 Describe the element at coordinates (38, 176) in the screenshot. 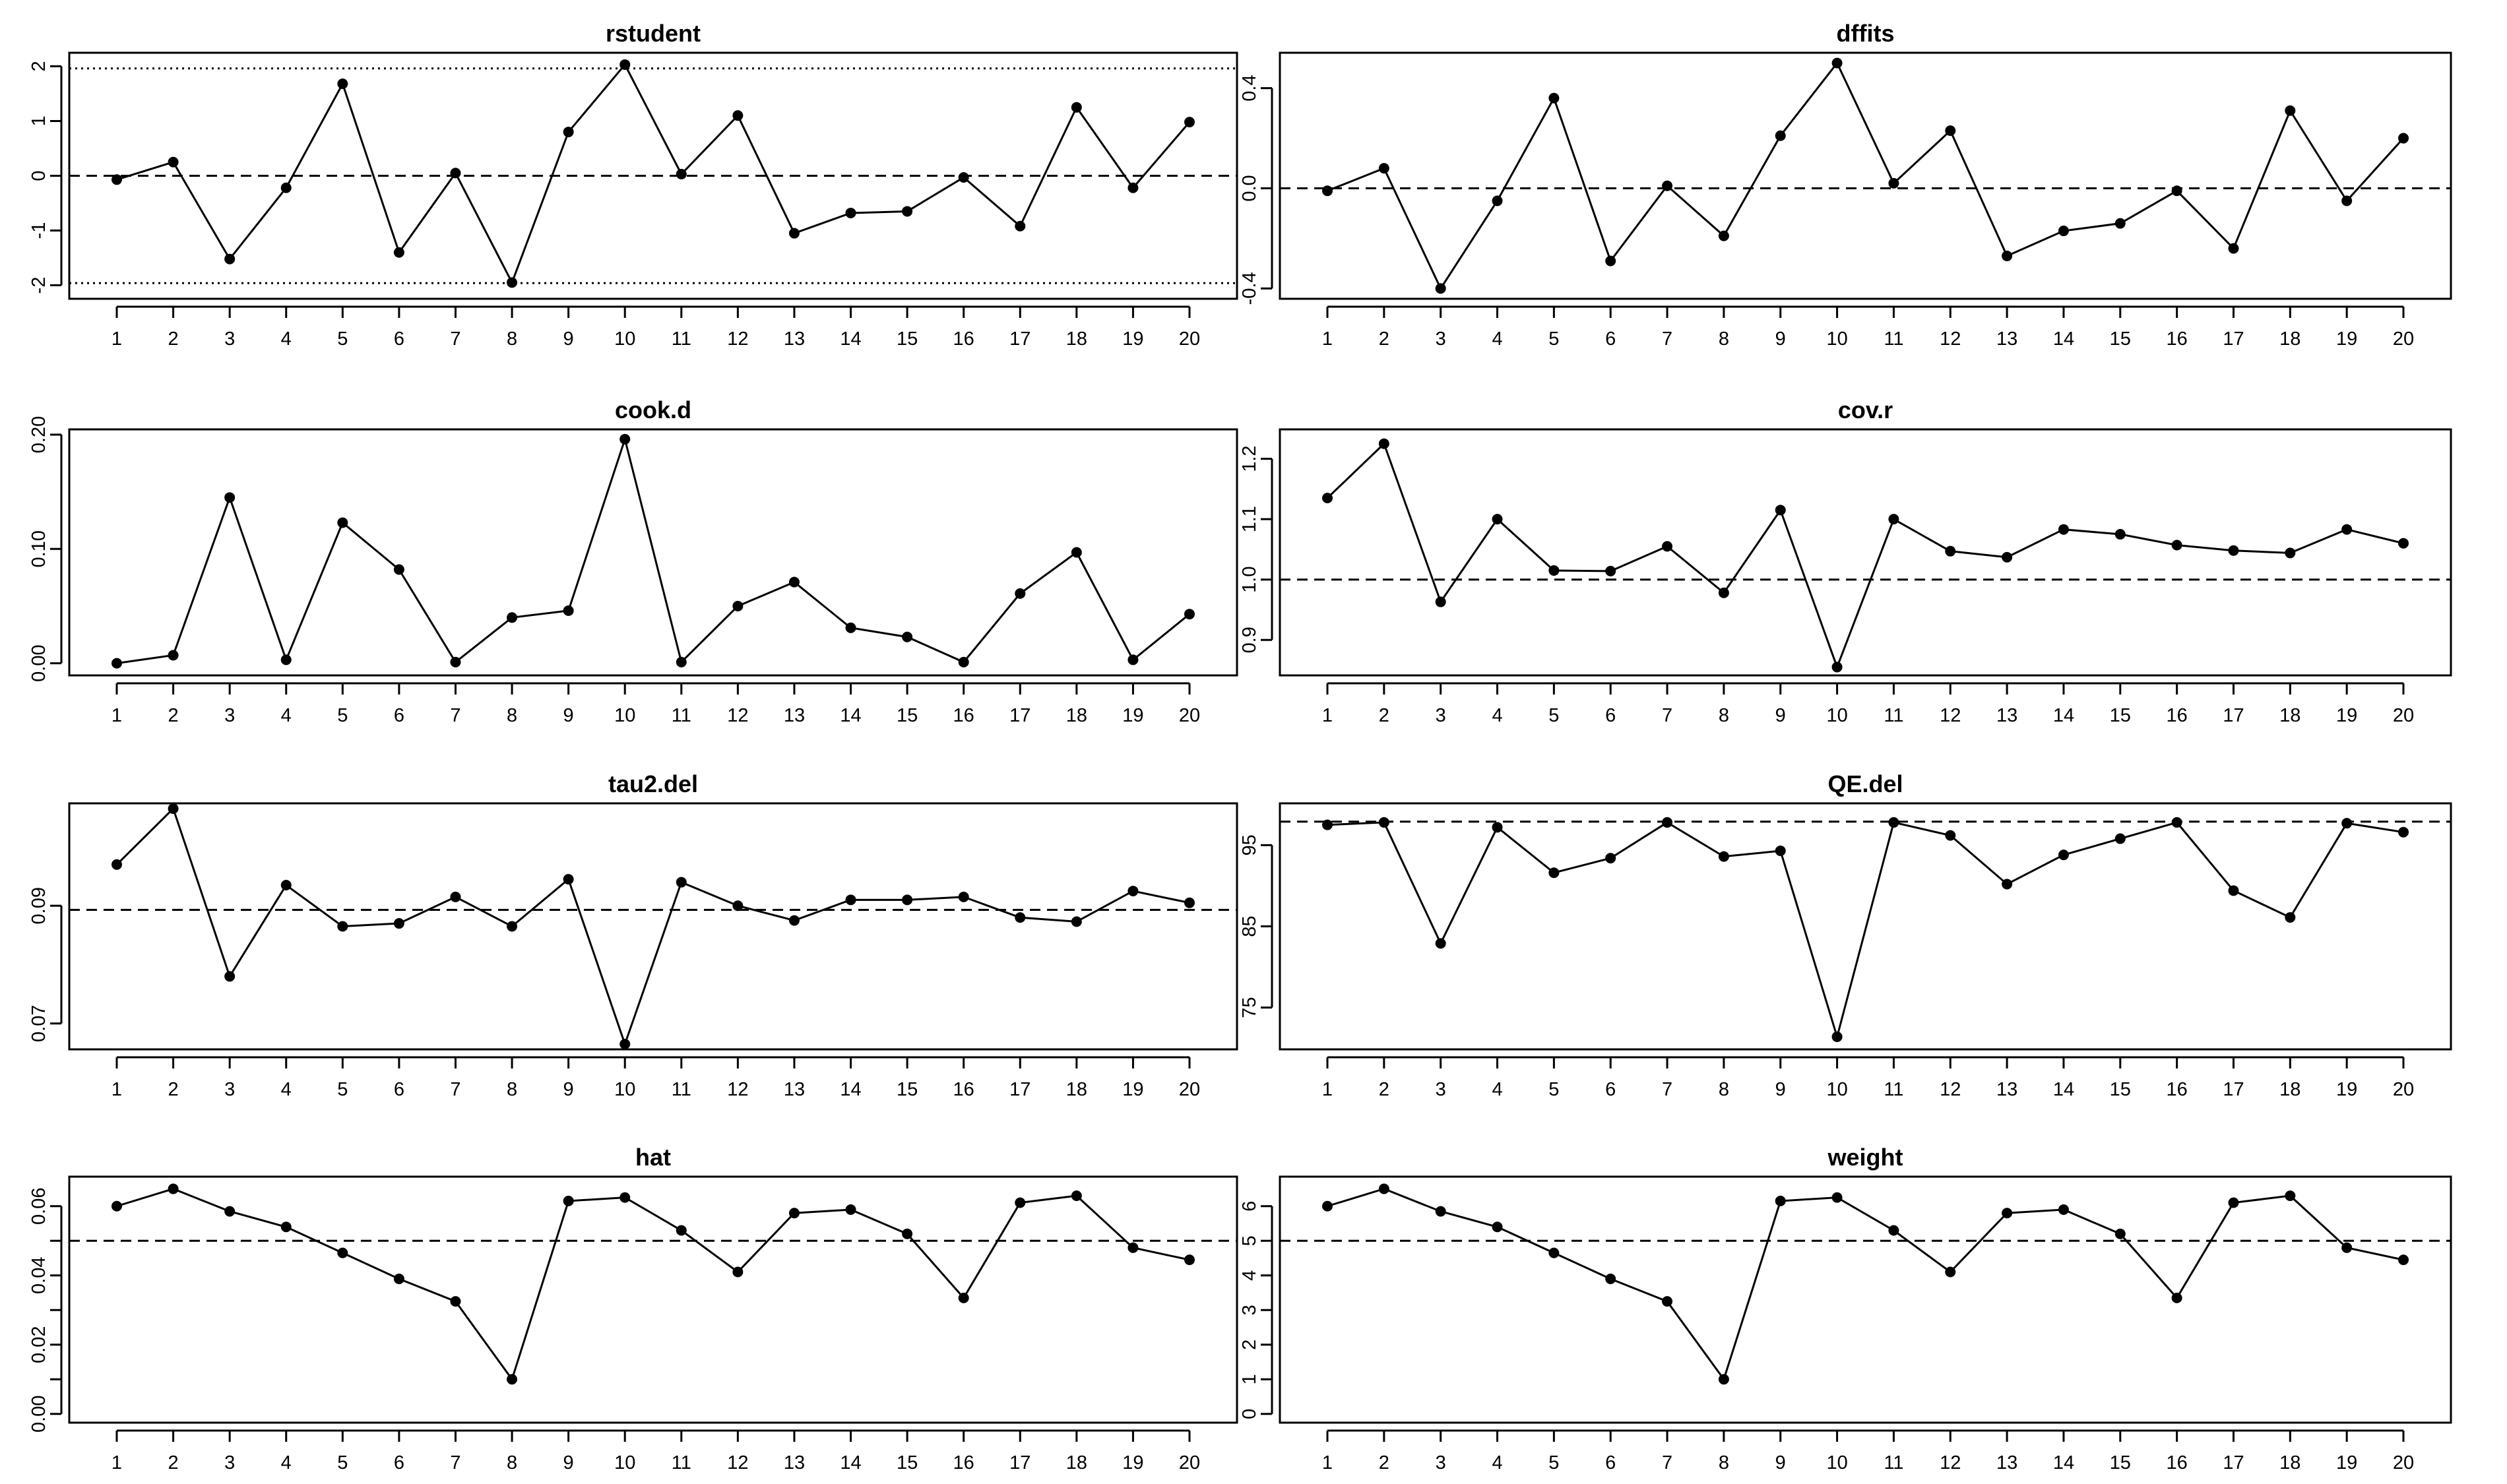

I see `y-tick-label-rstudent-2: 0` at that location.